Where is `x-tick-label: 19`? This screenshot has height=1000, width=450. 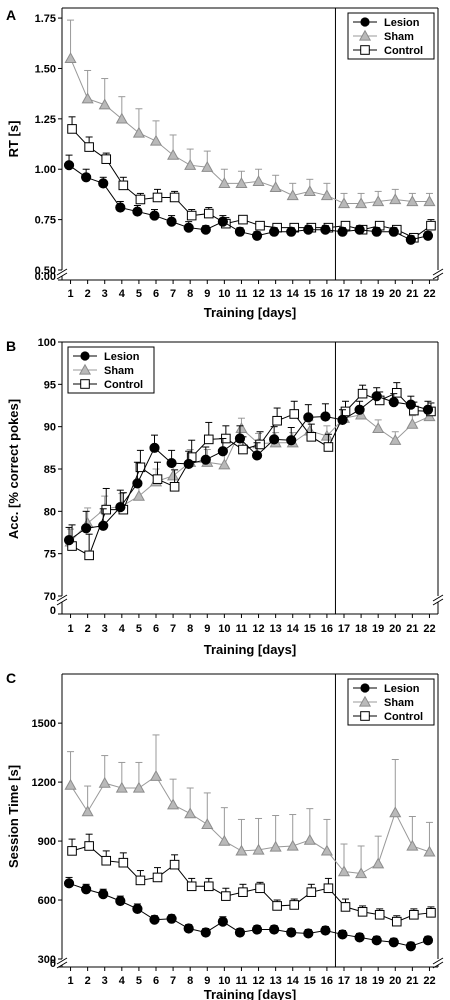
x-tick-label: 19 is located at coordinates (378, 294).